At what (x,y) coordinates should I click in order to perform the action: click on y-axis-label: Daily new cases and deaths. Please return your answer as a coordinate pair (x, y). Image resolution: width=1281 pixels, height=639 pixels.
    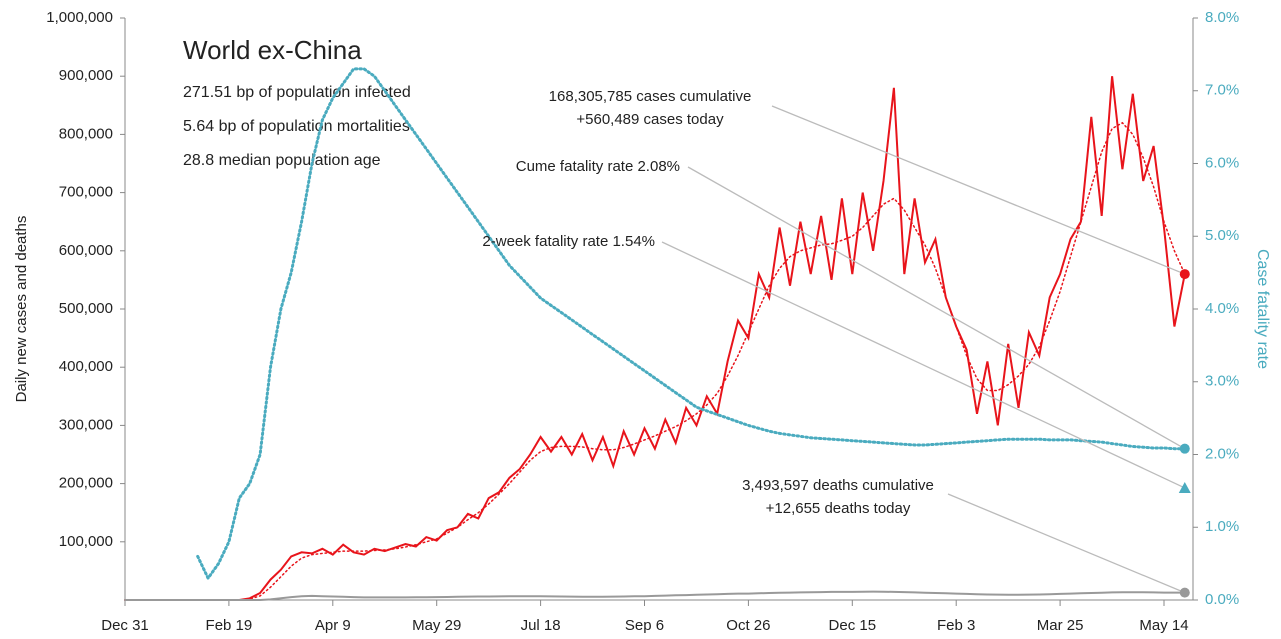
    Looking at the image, I should click on (21, 309).